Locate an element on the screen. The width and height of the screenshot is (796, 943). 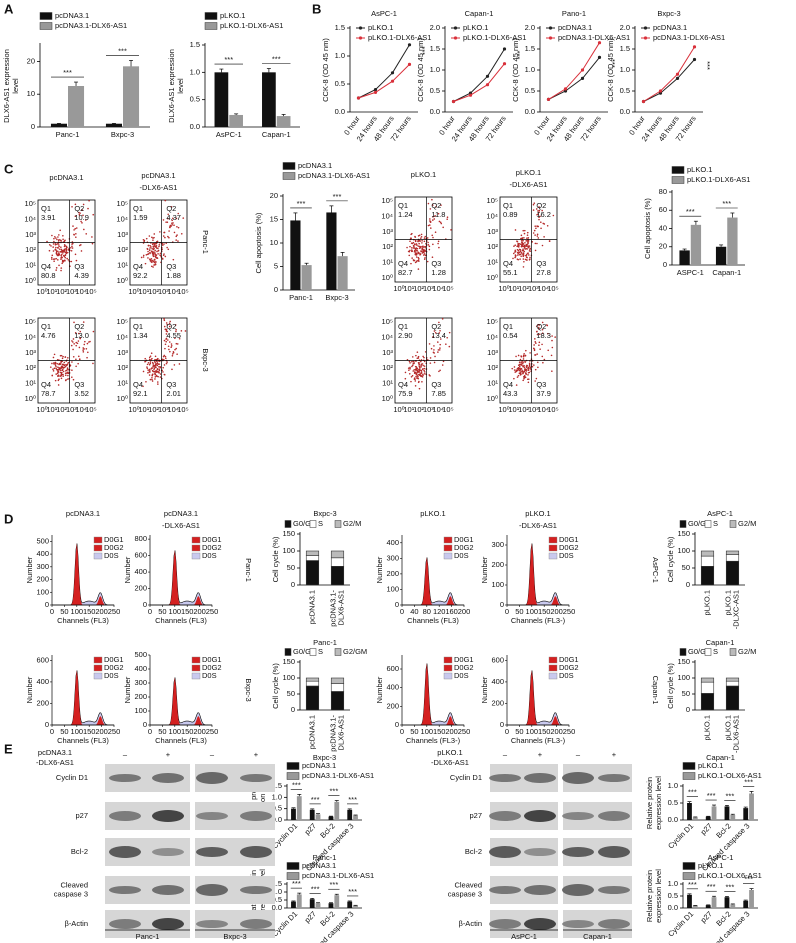
y-axis-label: Number is located at coordinates (29, 569).